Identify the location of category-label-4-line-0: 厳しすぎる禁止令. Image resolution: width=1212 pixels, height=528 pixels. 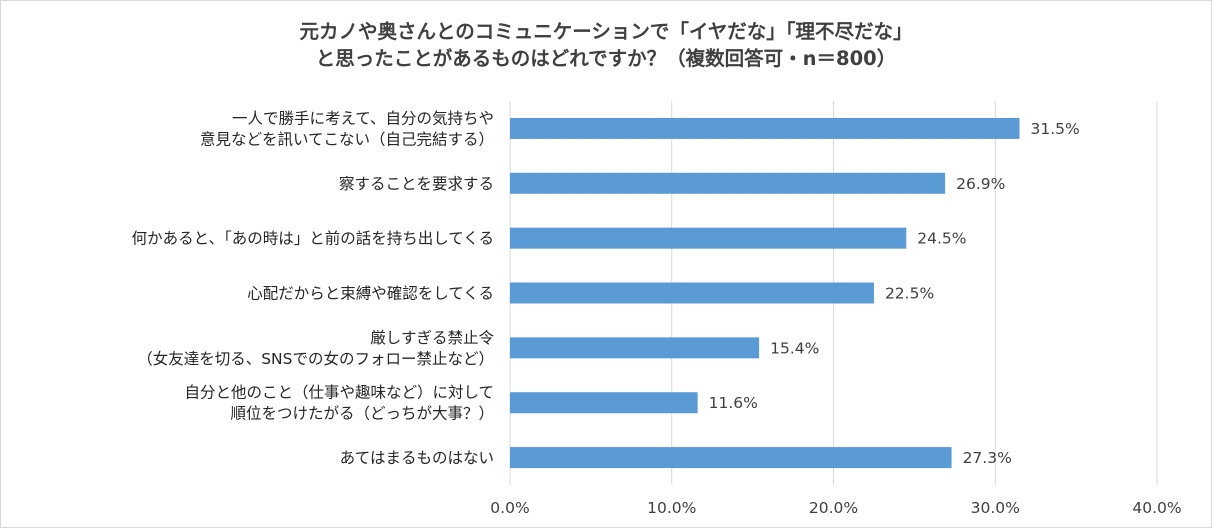
(432, 338).